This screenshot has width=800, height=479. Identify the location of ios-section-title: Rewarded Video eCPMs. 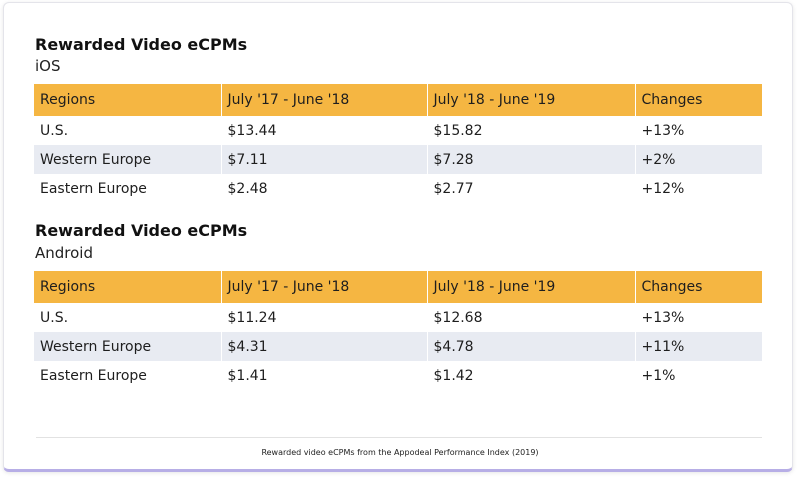
(141, 44).